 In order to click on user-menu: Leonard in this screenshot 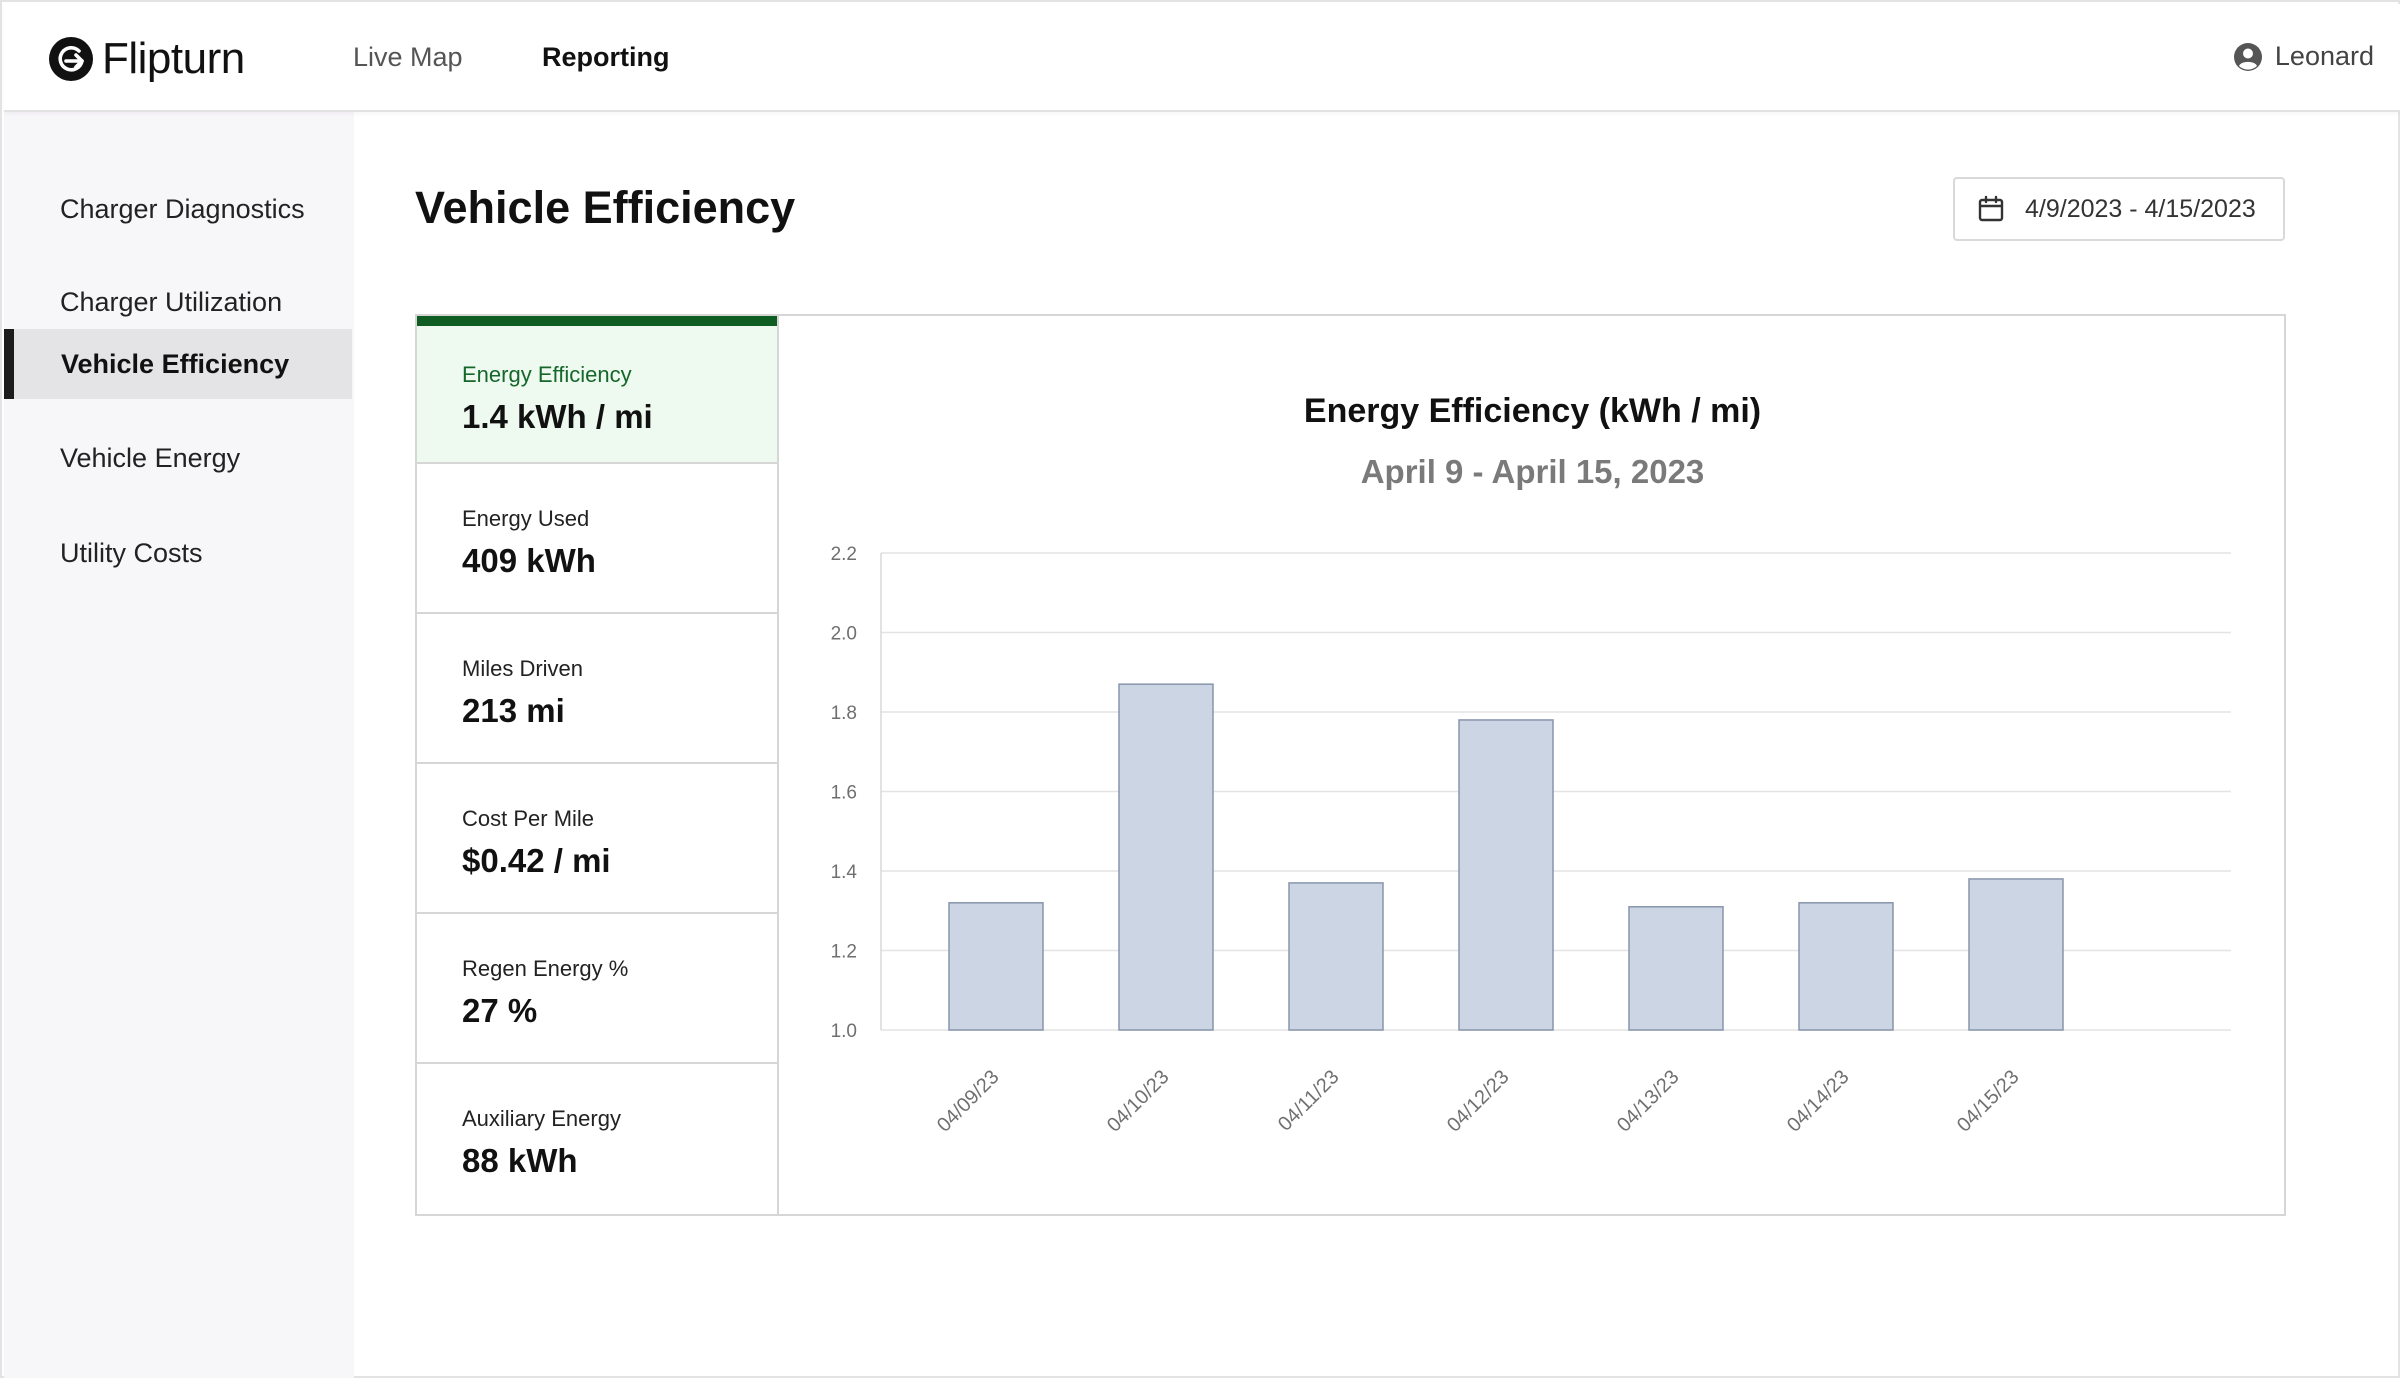, I will do `click(2303, 56)`.